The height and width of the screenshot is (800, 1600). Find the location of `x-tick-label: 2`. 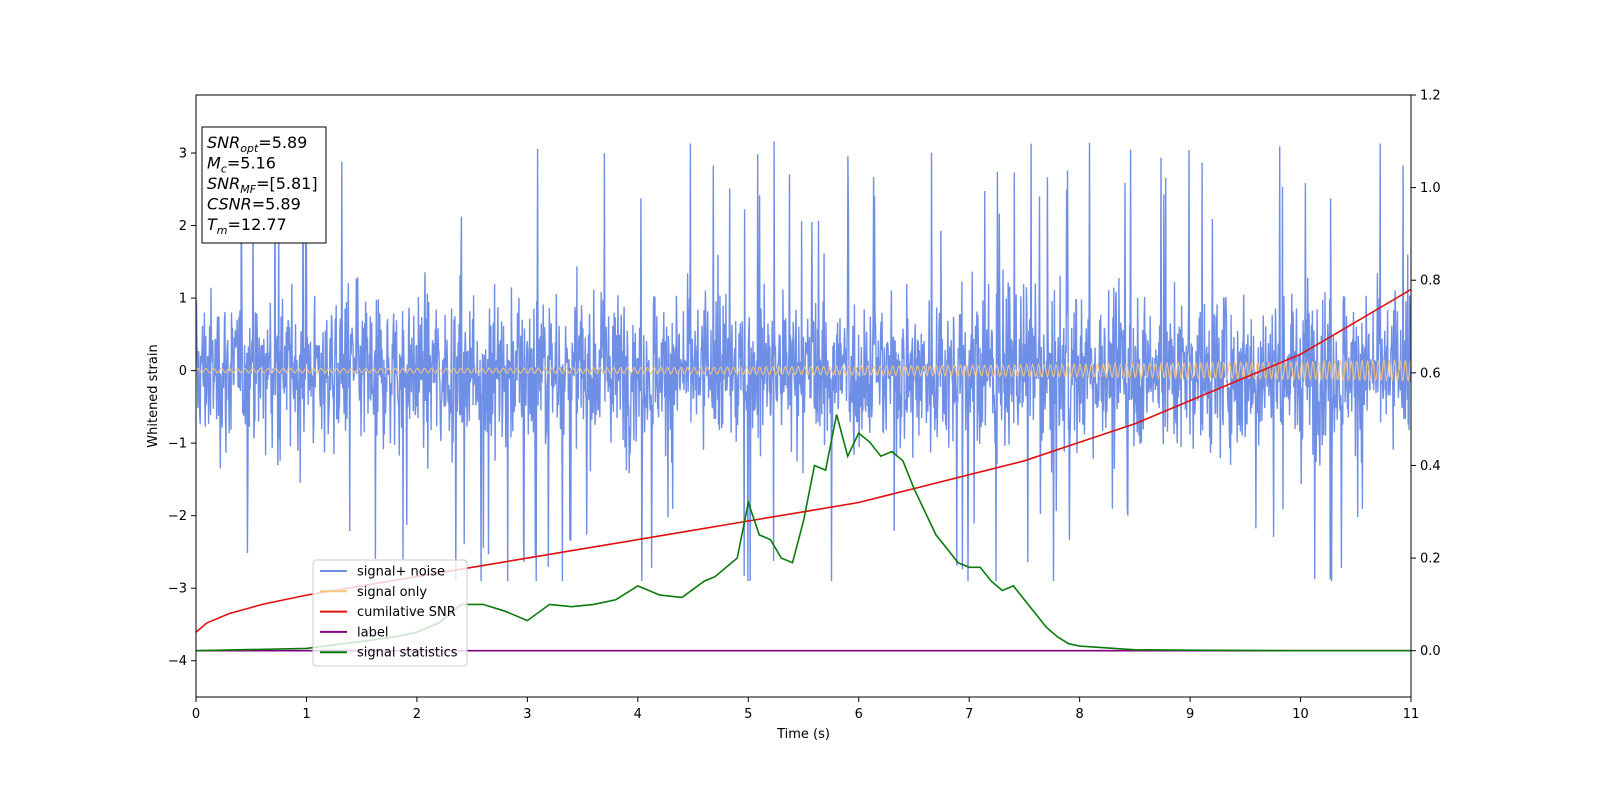

x-tick-label: 2 is located at coordinates (417, 714).